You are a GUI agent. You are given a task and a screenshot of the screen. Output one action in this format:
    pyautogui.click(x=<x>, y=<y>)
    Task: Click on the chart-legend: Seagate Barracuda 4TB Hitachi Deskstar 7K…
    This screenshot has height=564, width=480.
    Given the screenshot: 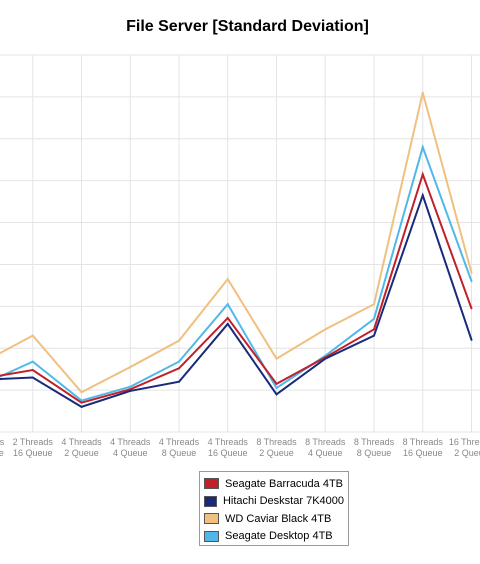 What is the action you would take?
    pyautogui.click(x=274, y=508)
    